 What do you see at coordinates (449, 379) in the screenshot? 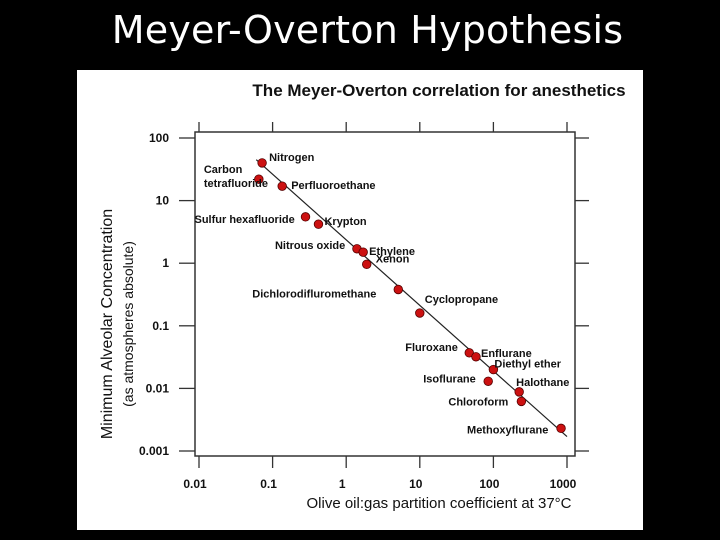
I see `data-label: Isoflurane` at bounding box center [449, 379].